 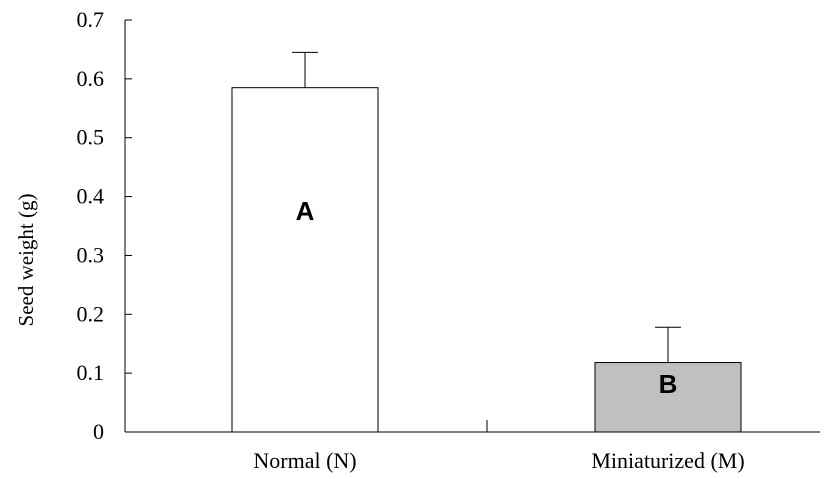 I want to click on y-axis-ticks: 0 0.1 0.2 0.3 0.4 0.5 0.6 0.7, so click(x=104, y=225).